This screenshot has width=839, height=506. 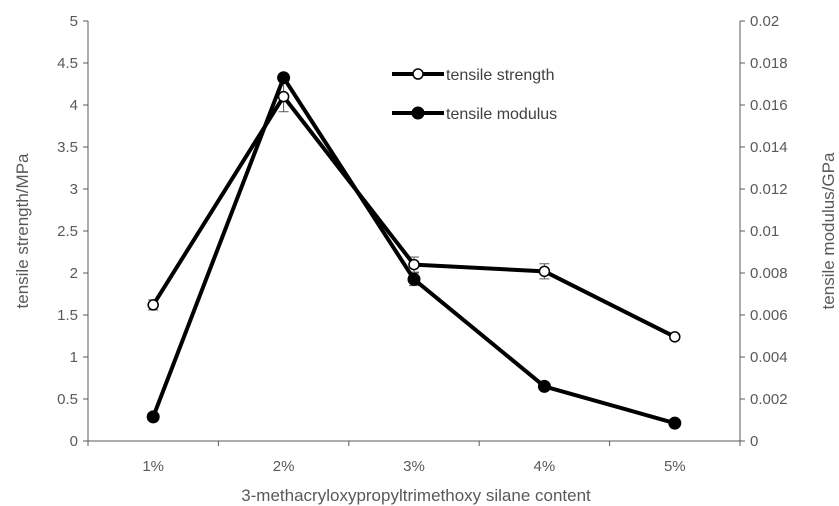 I want to click on left-axis-tick-label: 1.5, so click(x=67, y=315).